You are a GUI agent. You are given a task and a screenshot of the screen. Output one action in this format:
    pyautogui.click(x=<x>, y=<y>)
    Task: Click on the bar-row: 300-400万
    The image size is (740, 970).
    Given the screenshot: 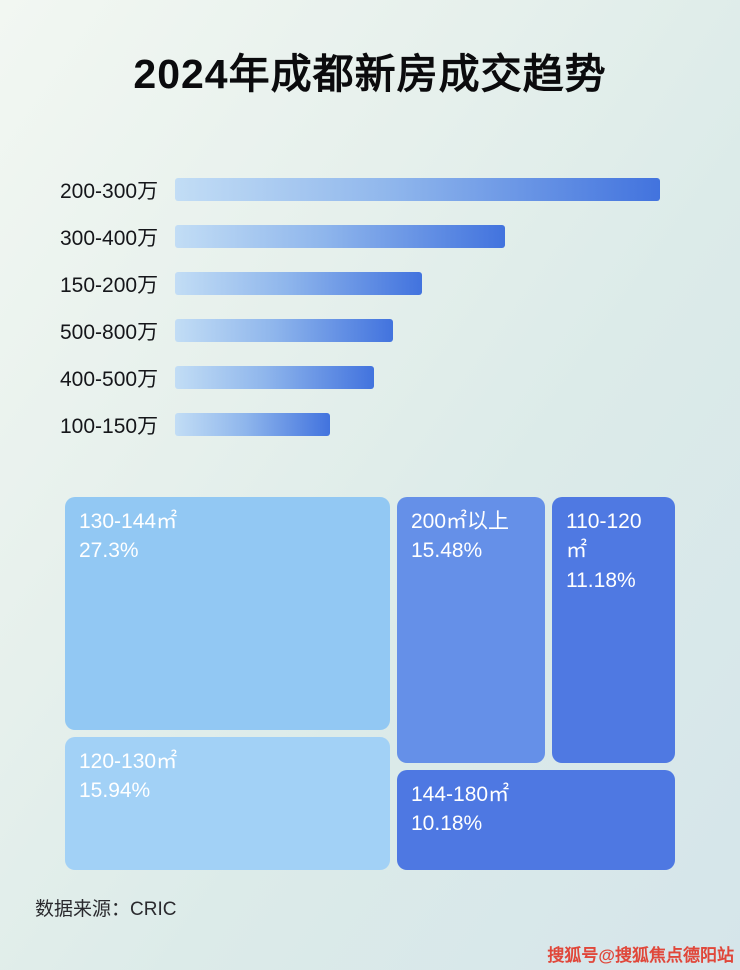 What is the action you would take?
    pyautogui.click(x=370, y=237)
    